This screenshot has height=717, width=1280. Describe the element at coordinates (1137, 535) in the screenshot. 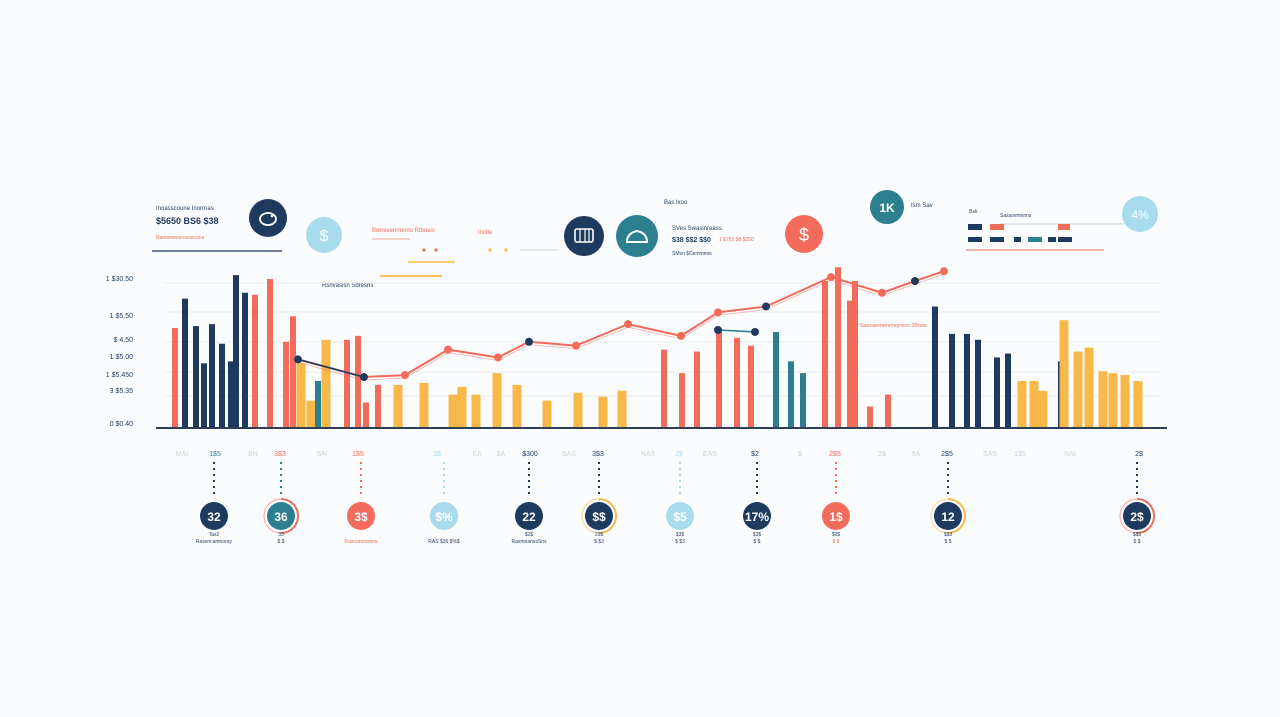

I see `badge-label: $$3` at that location.